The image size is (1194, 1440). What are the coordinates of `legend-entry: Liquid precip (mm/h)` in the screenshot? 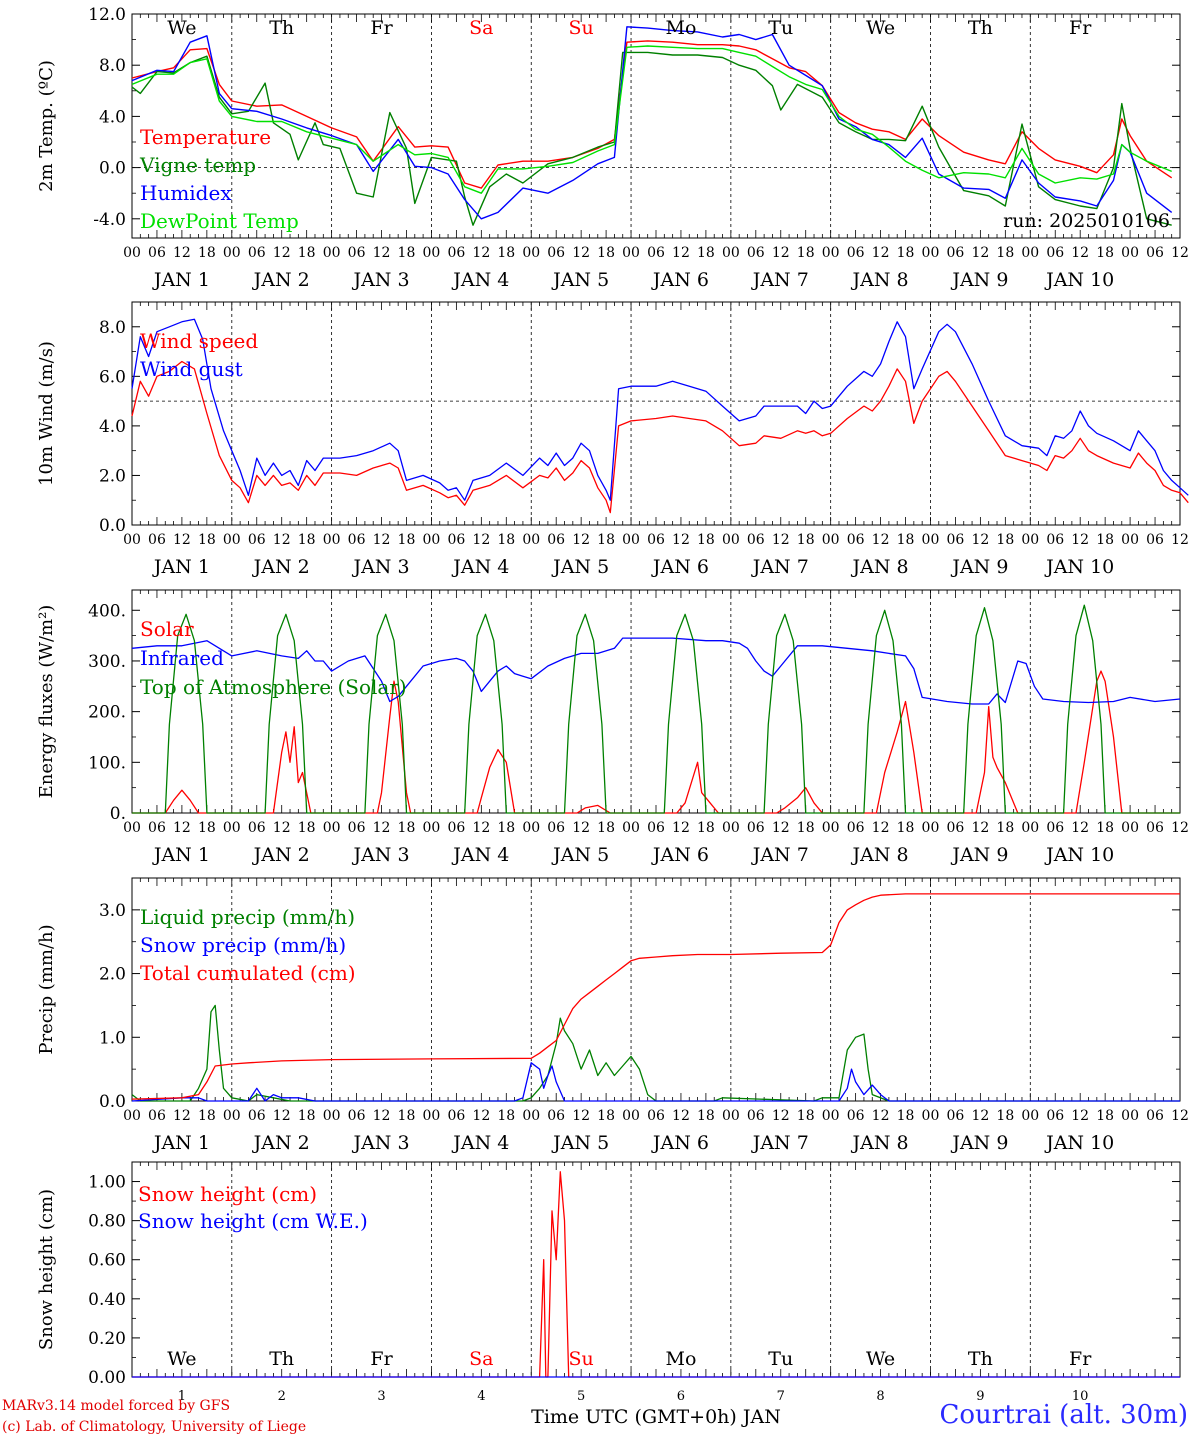 It's located at (247, 917).